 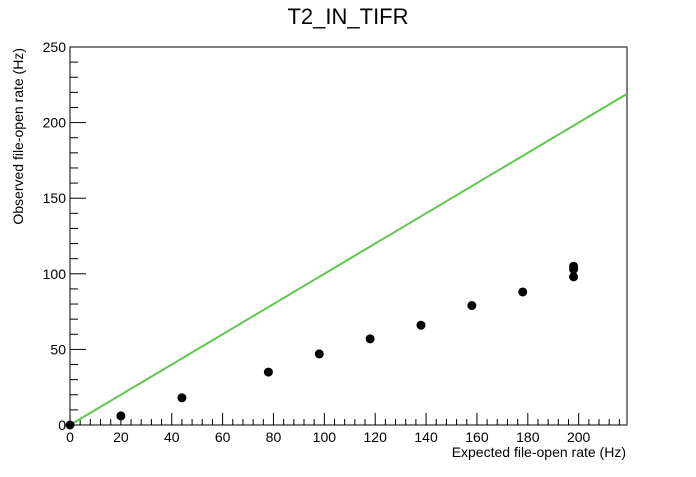 What do you see at coordinates (539, 452) in the screenshot?
I see `x-axis-label: Expected file-open rate (Hz)` at bounding box center [539, 452].